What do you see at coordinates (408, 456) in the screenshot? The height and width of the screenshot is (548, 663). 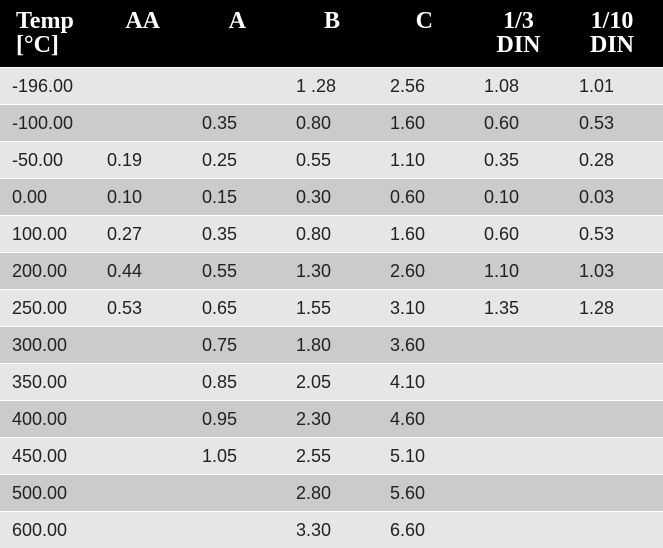 I see `table-cell: 5.10` at bounding box center [408, 456].